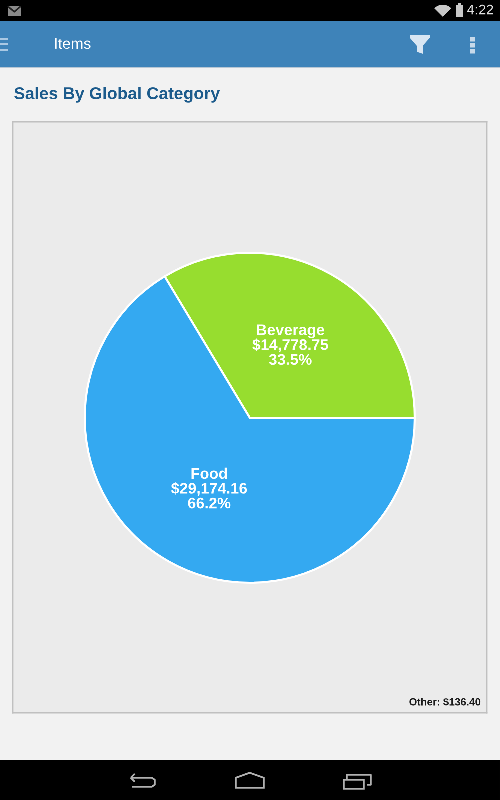 Image resolution: width=500 pixels, height=800 pixels. Describe the element at coordinates (445, 702) in the screenshot. I see `text: Other: $136.40` at that location.